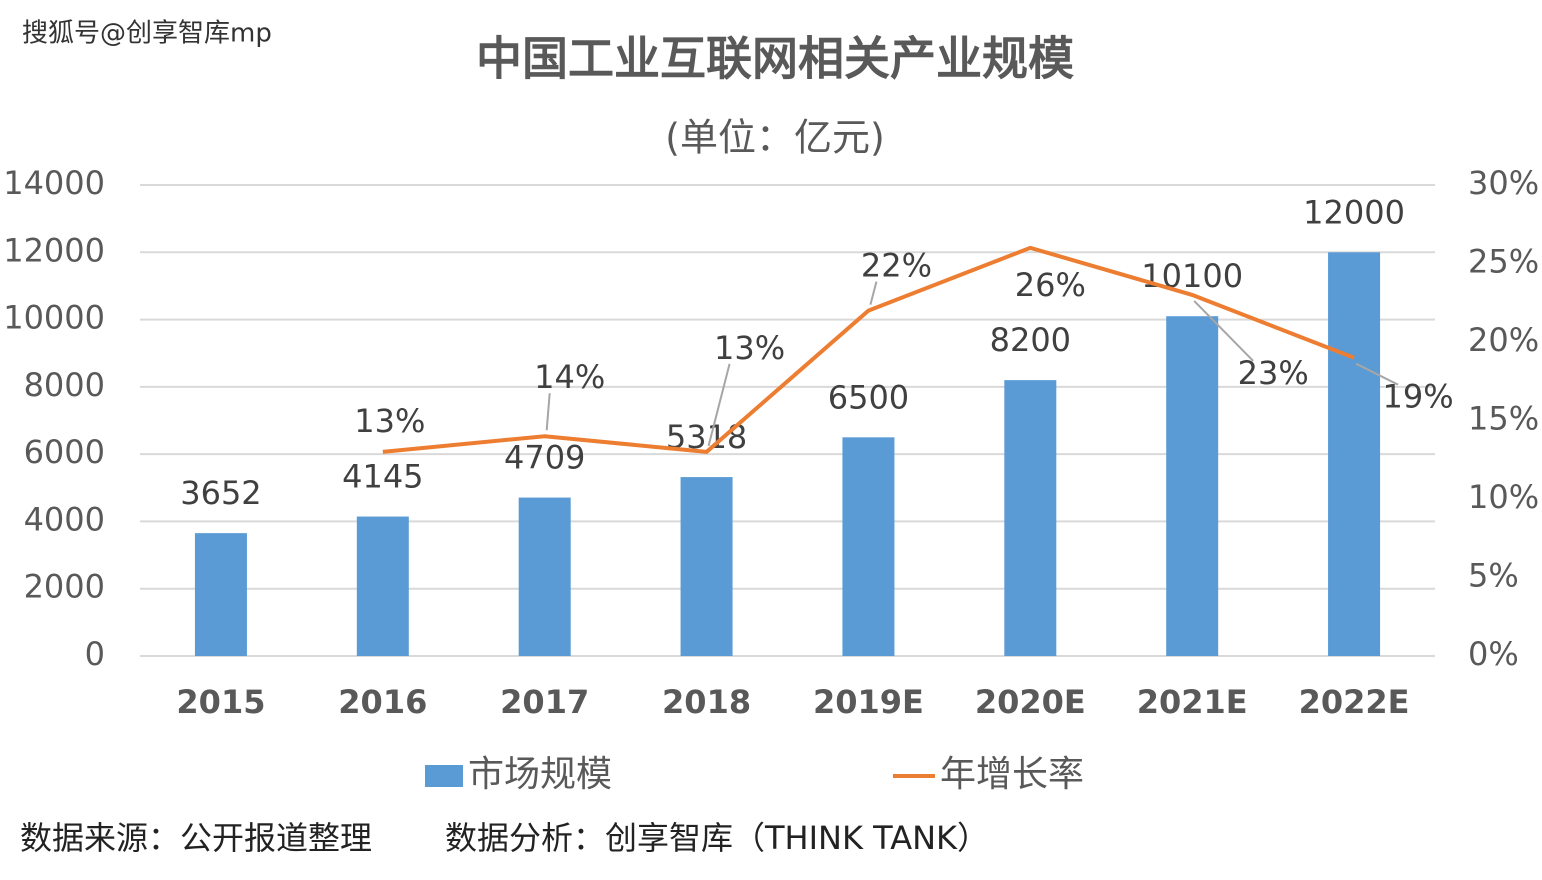  Describe the element at coordinates (1273, 373) in the screenshot. I see `line-label: 23%` at that location.